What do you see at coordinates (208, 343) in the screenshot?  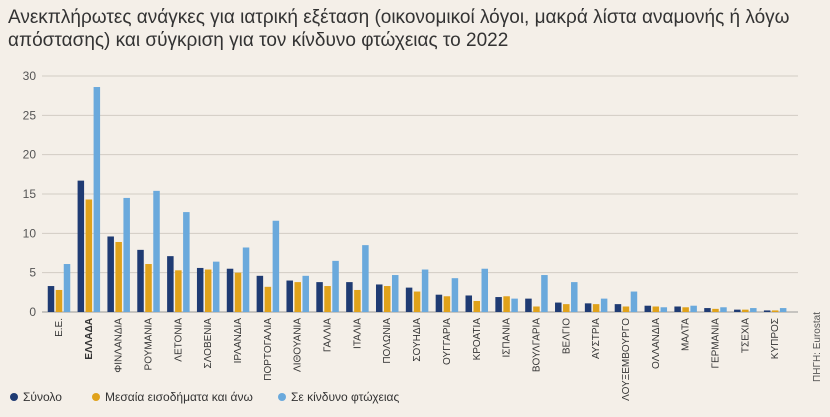 I see `x-tick-label: ΣΛΟΒΕΝΙΑ` at bounding box center [208, 343].